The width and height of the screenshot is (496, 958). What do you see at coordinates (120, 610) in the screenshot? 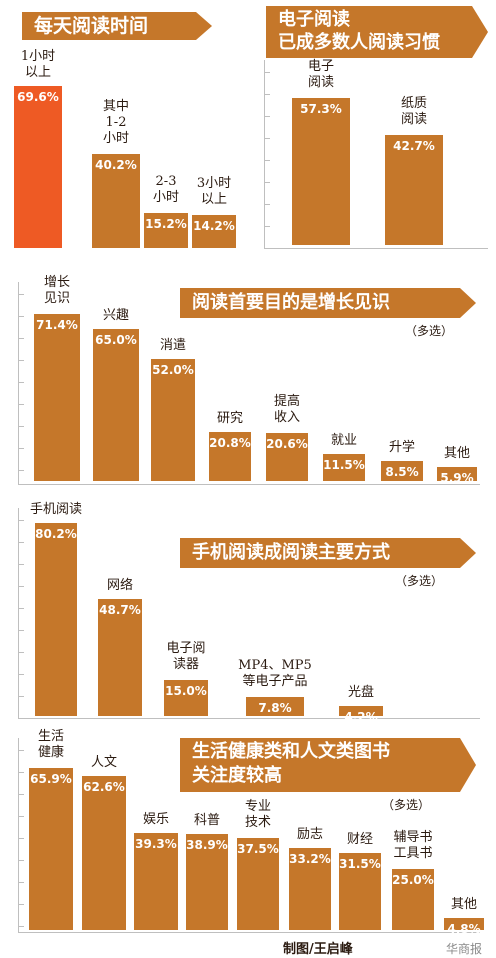
I see `chart4-value-label: 48.7%` at bounding box center [120, 610].